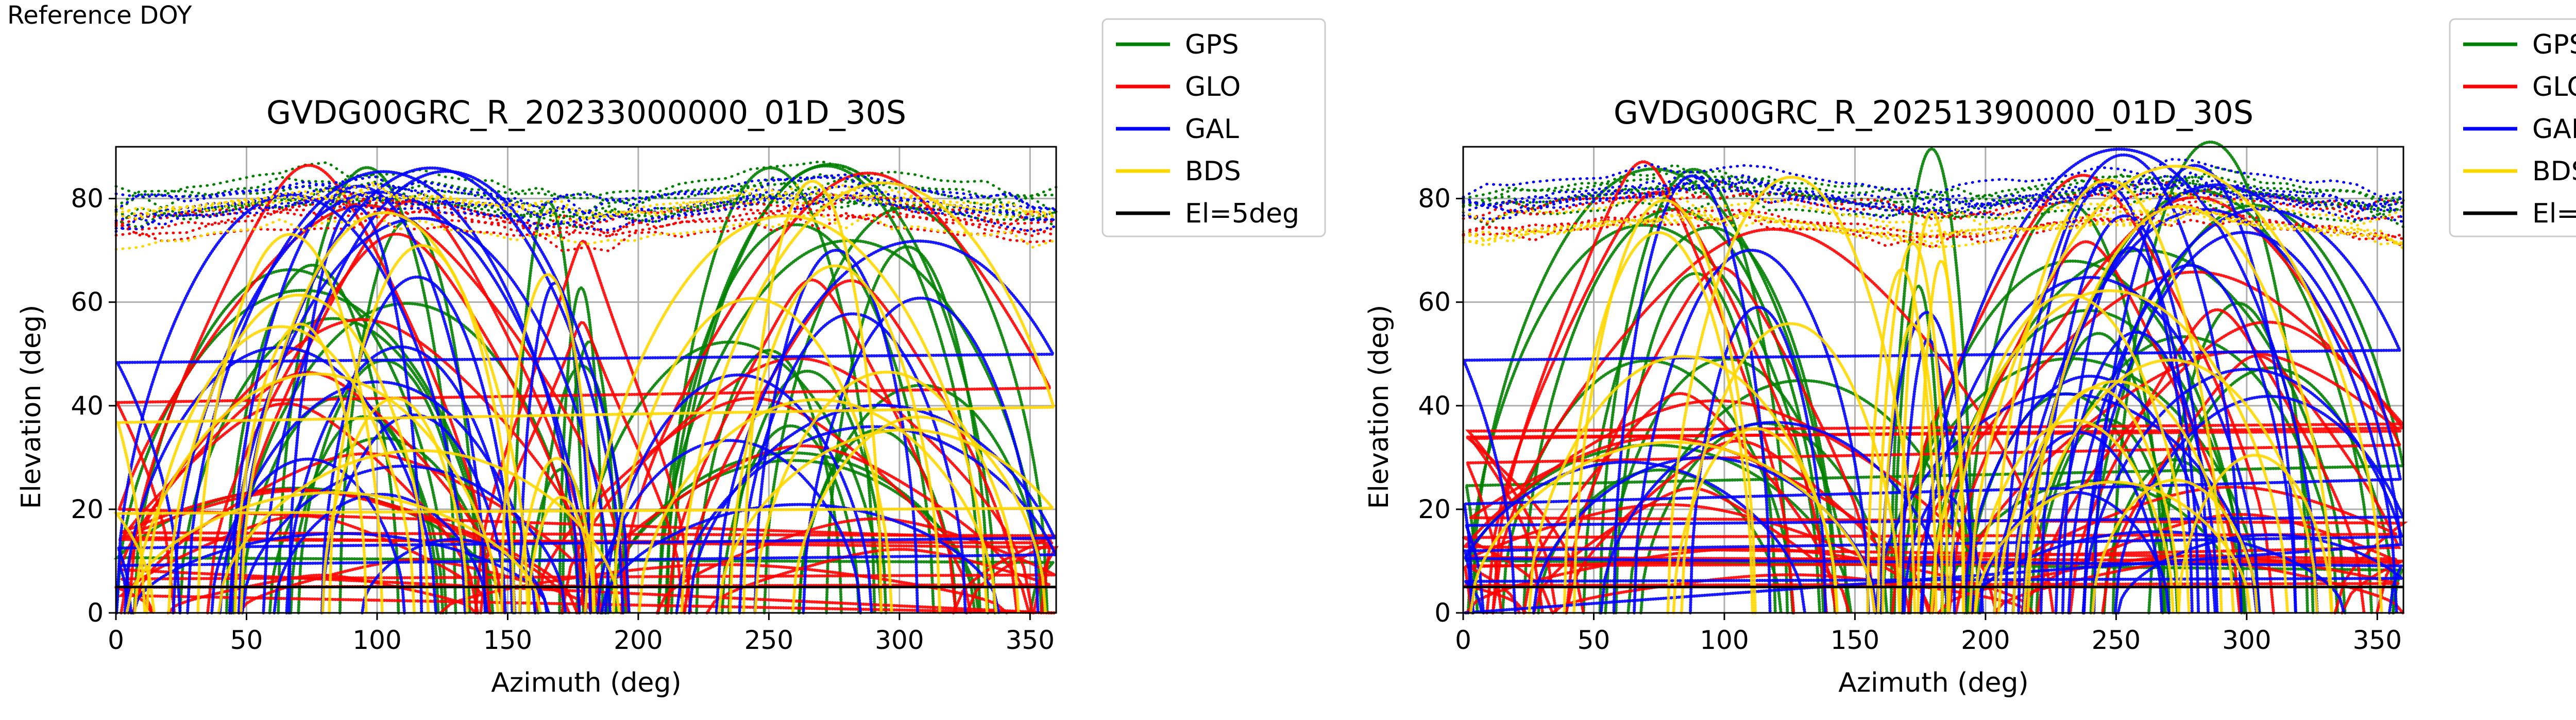  Describe the element at coordinates (507, 640) in the screenshot. I see `x-tick-label: 150` at that location.